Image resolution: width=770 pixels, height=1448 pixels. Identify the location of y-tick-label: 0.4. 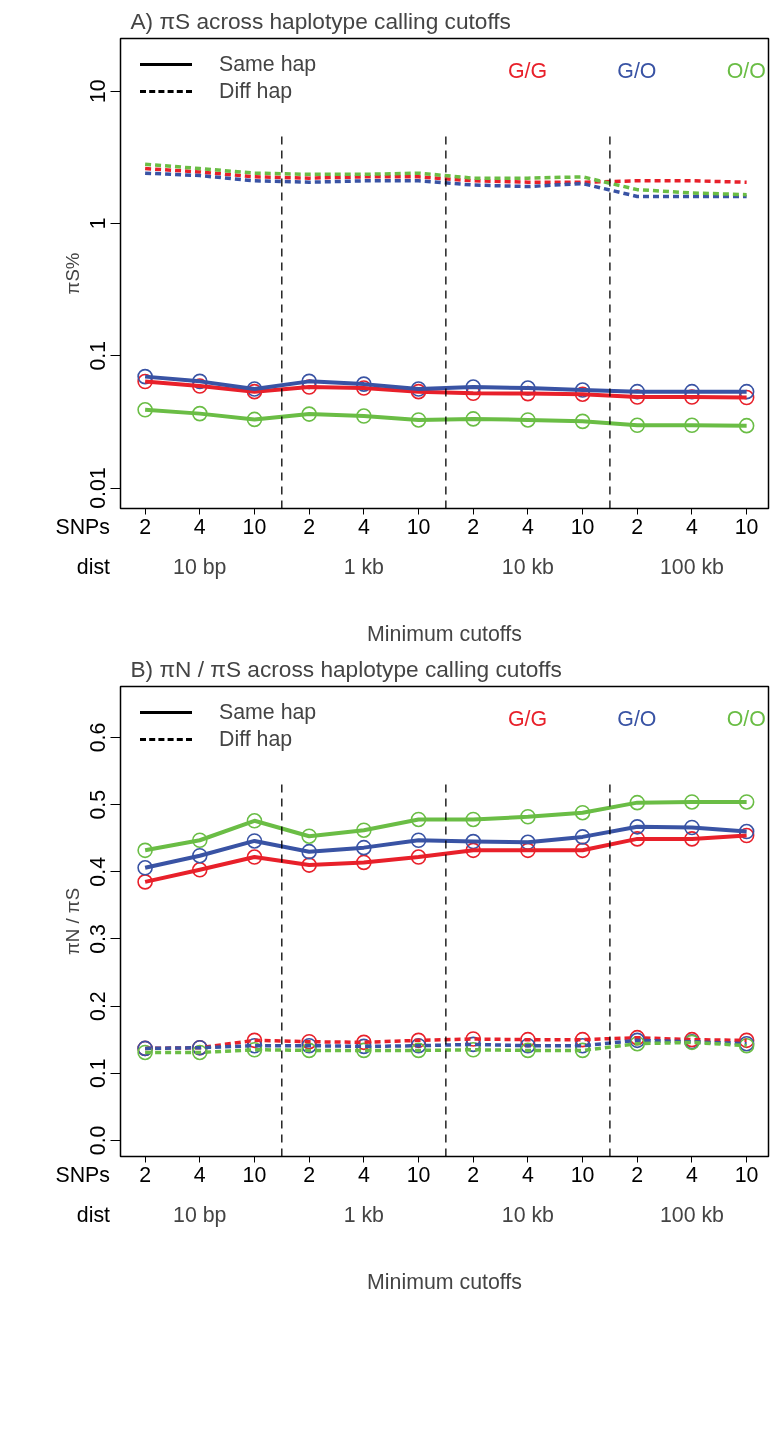
(98, 871).